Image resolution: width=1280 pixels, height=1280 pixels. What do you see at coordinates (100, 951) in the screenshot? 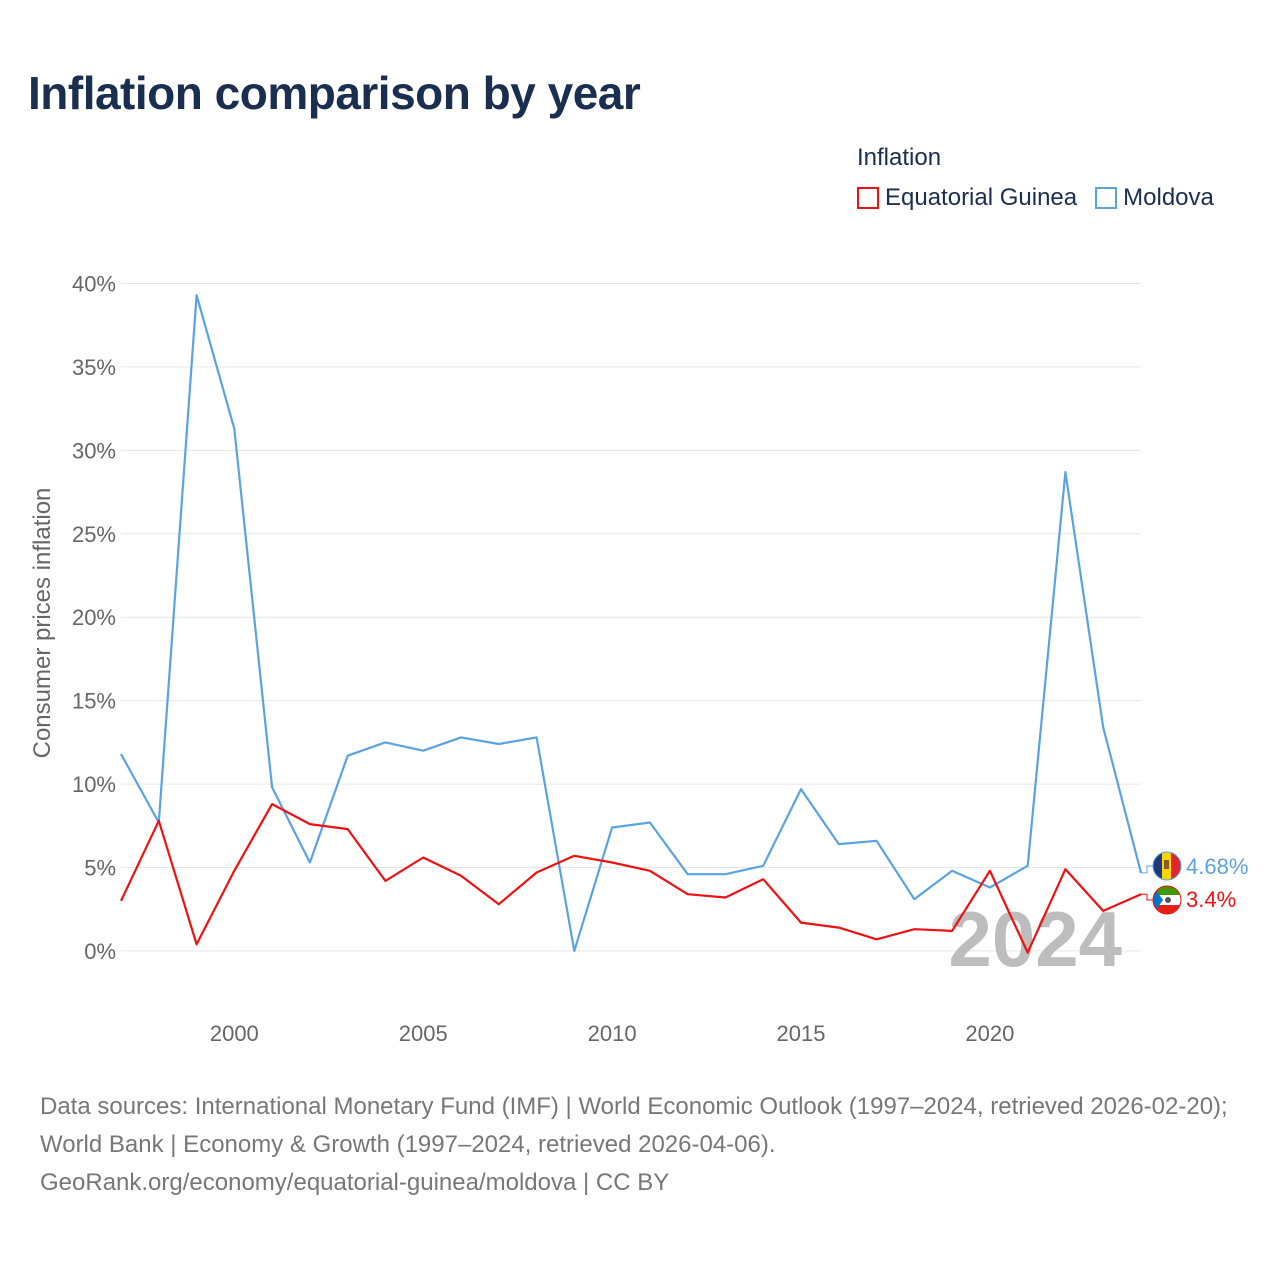
I see `y-tick-label: 0%` at bounding box center [100, 951].